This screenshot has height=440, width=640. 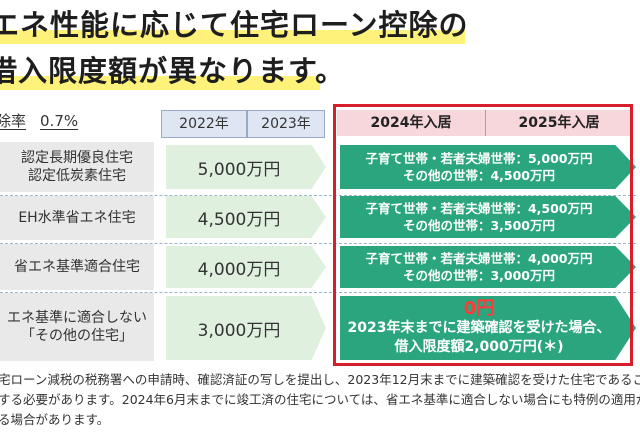 I want to click on row-label-energy-standard: 省エネ基準適合住宅, so click(x=77, y=267).